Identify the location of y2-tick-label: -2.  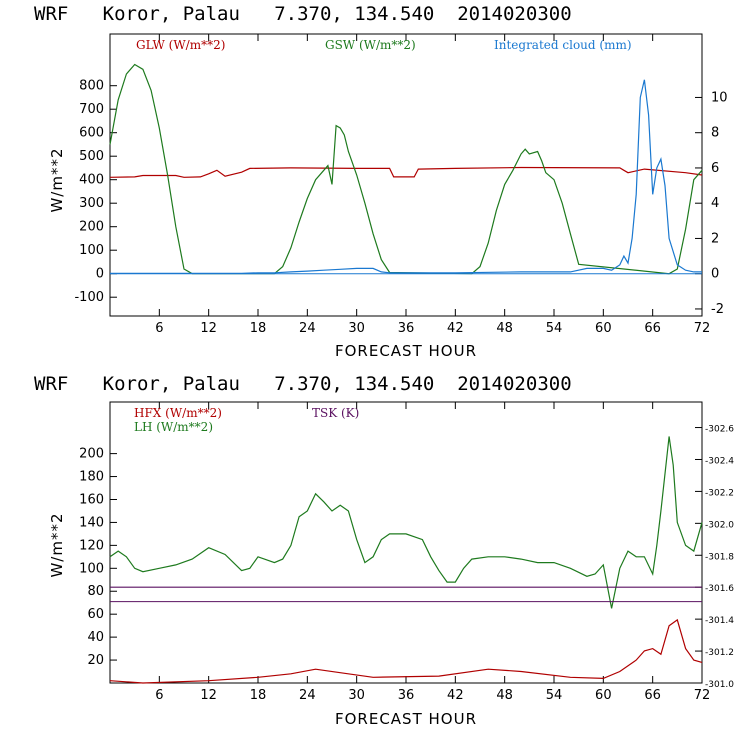
(717, 309).